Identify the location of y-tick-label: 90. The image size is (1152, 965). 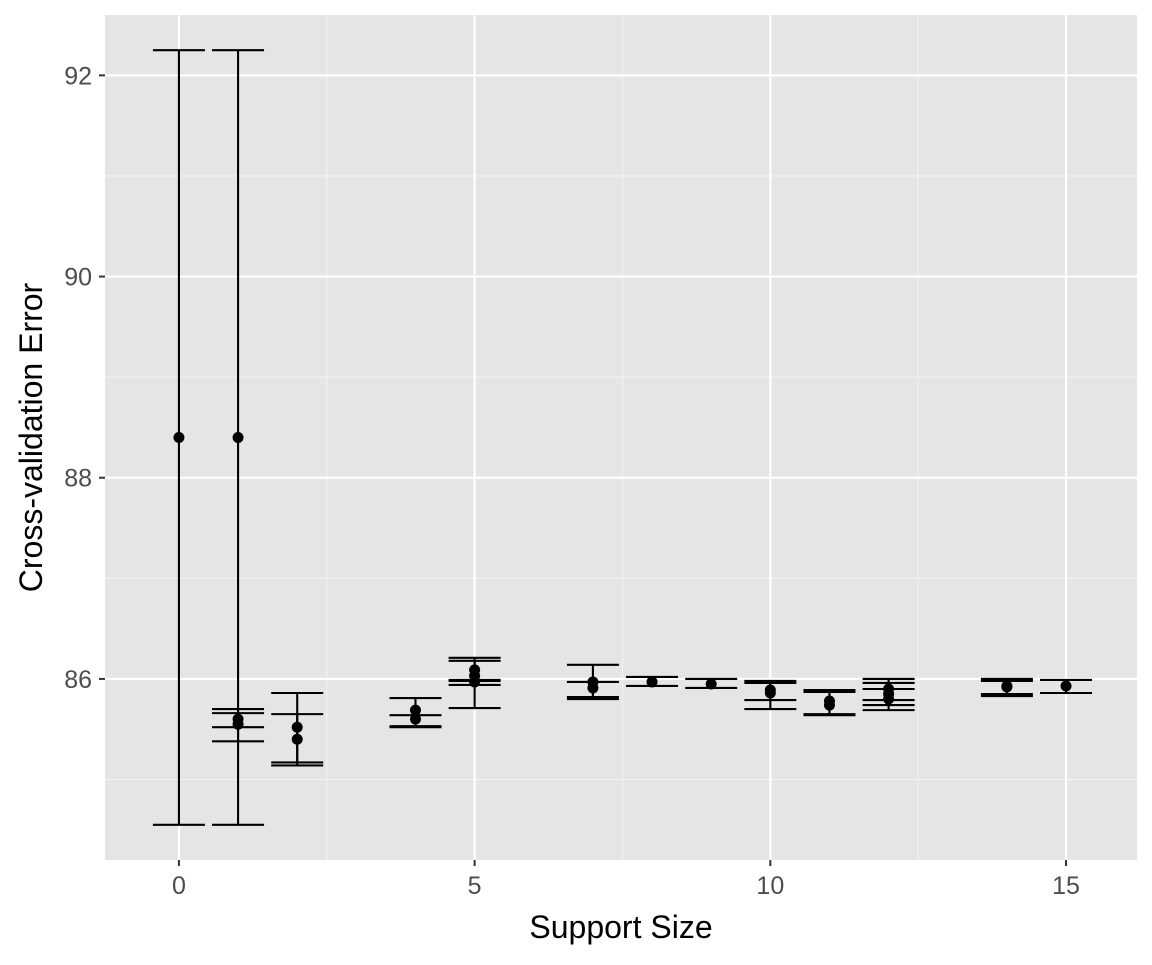
(78, 278).